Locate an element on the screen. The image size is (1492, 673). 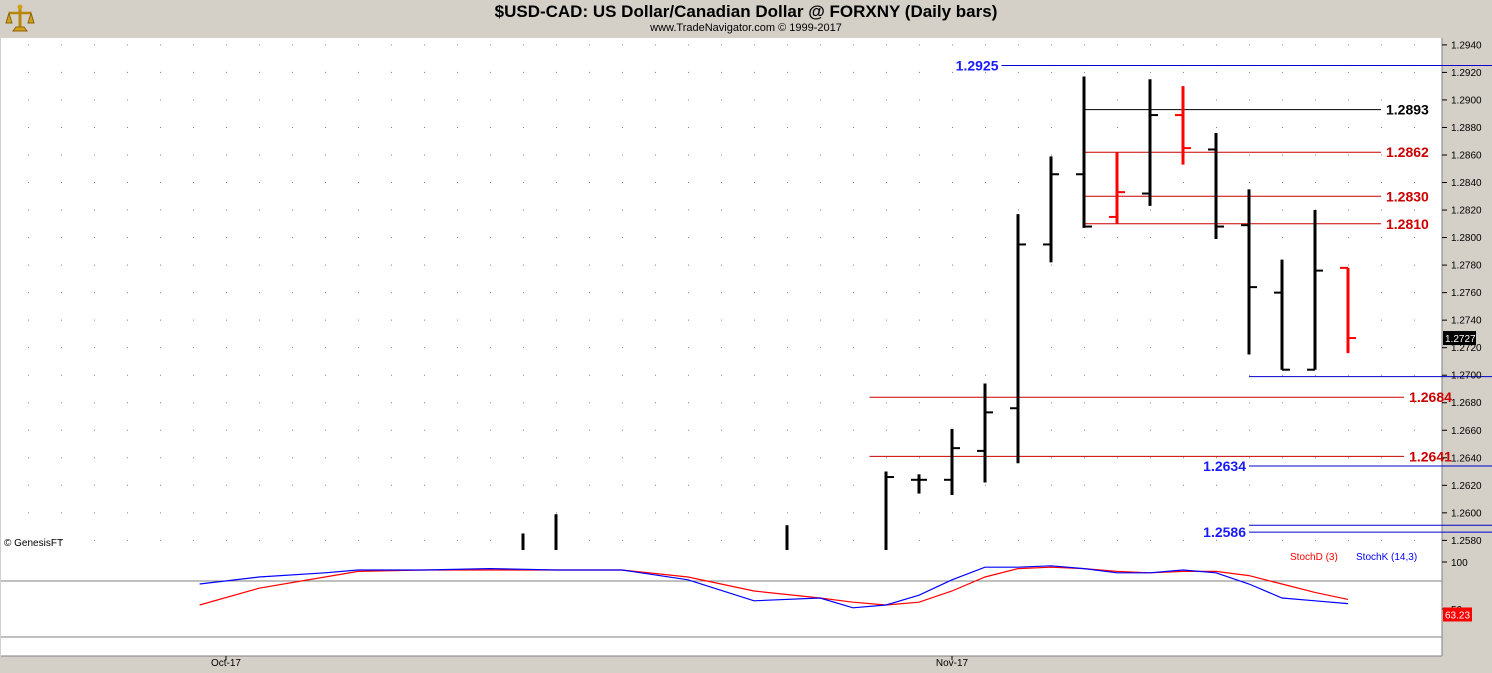
price-tick-label: 1.2600 is located at coordinates (1466, 513).